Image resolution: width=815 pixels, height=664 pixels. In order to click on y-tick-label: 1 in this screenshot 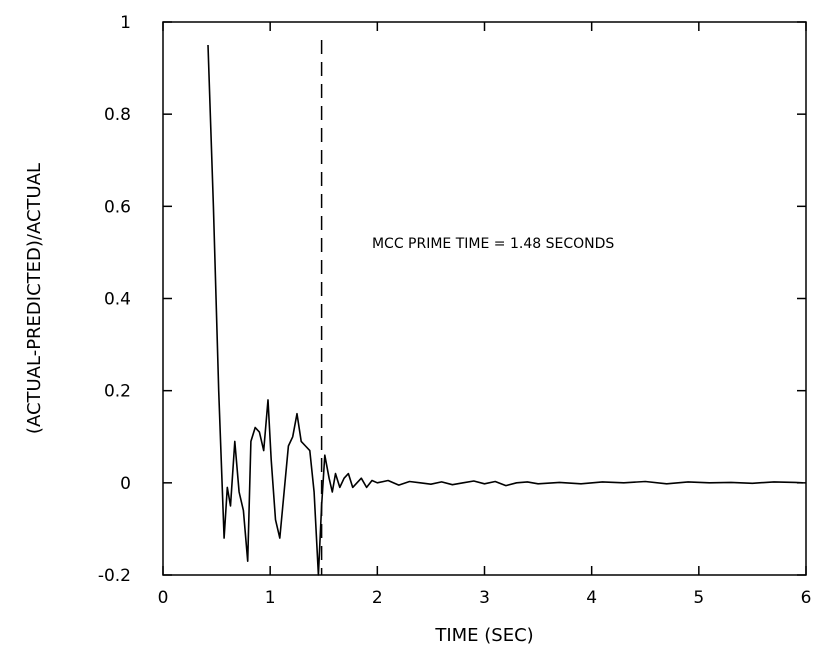, I will do `click(125, 23)`.